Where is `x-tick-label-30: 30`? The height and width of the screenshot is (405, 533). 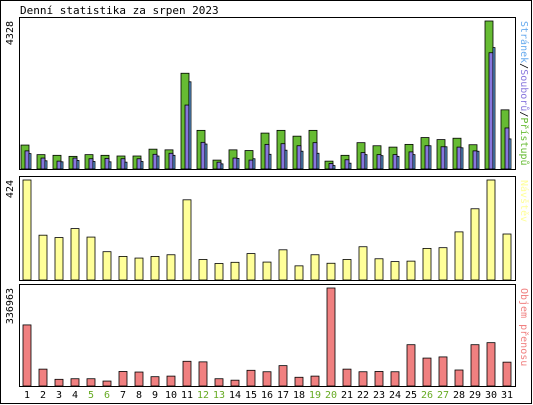
x-tick-label-30: 30 is located at coordinates (491, 395).